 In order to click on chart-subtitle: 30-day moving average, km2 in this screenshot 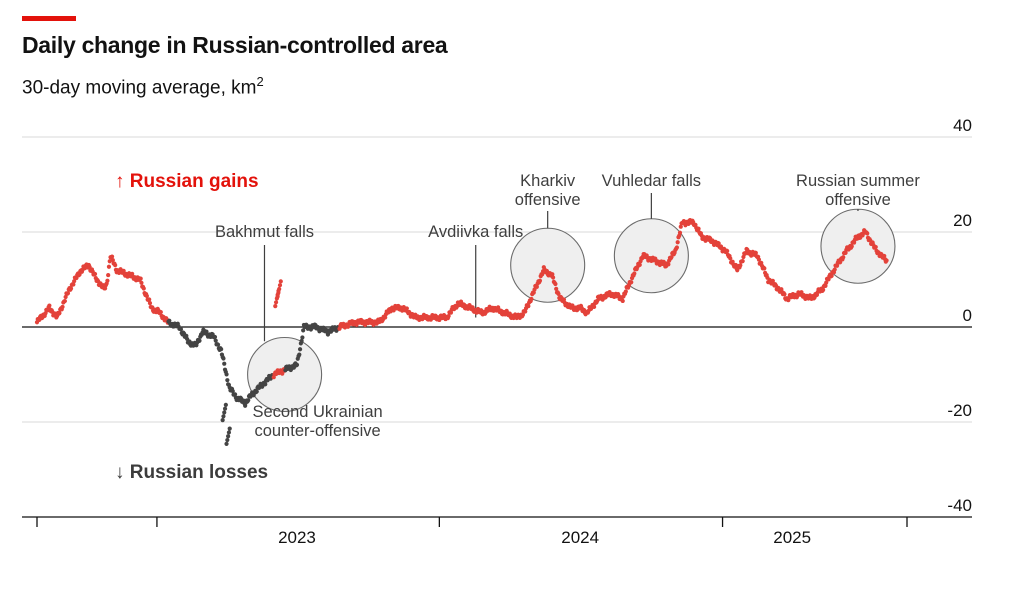, I will do `click(143, 86)`.